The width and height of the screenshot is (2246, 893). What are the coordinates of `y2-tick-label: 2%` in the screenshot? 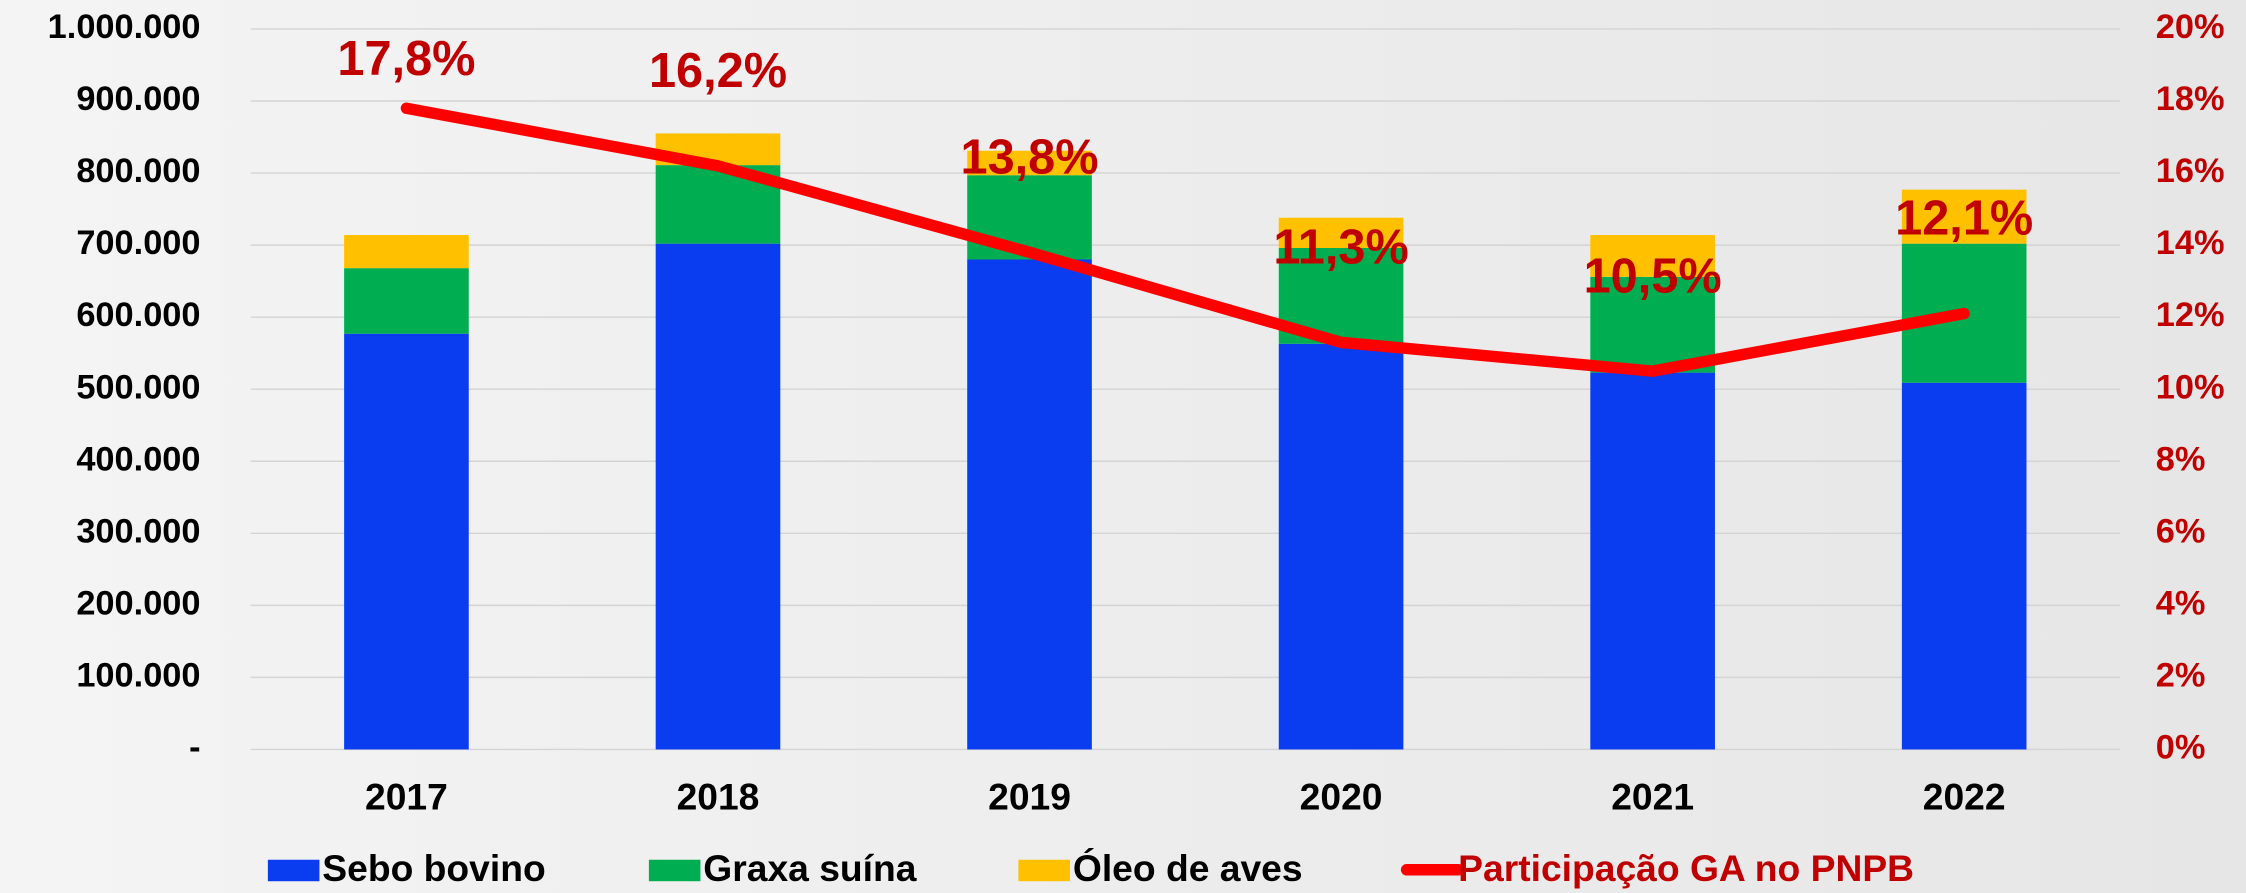 It's located at (2181, 675).